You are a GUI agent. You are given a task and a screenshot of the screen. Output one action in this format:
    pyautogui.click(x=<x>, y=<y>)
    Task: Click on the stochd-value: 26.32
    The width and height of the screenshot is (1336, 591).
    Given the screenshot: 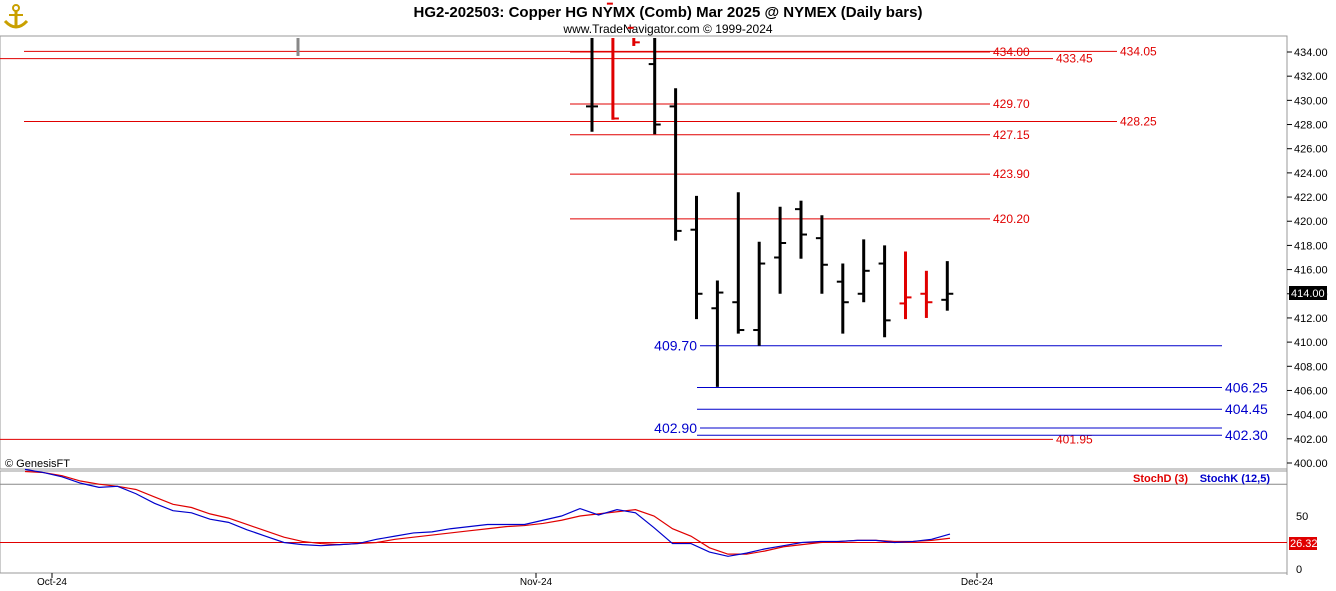 What is the action you would take?
    pyautogui.click(x=1304, y=544)
    